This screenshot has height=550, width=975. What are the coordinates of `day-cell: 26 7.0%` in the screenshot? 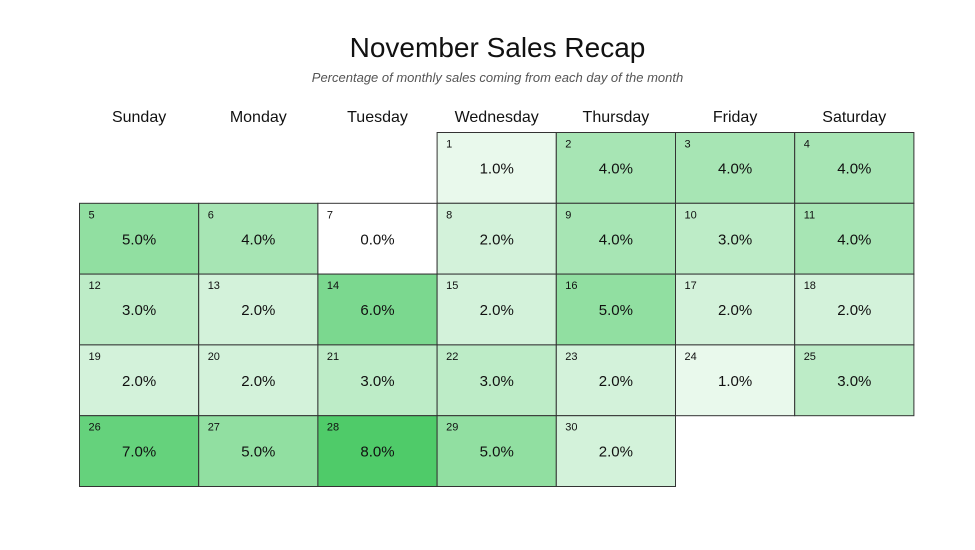 It's located at (139, 451).